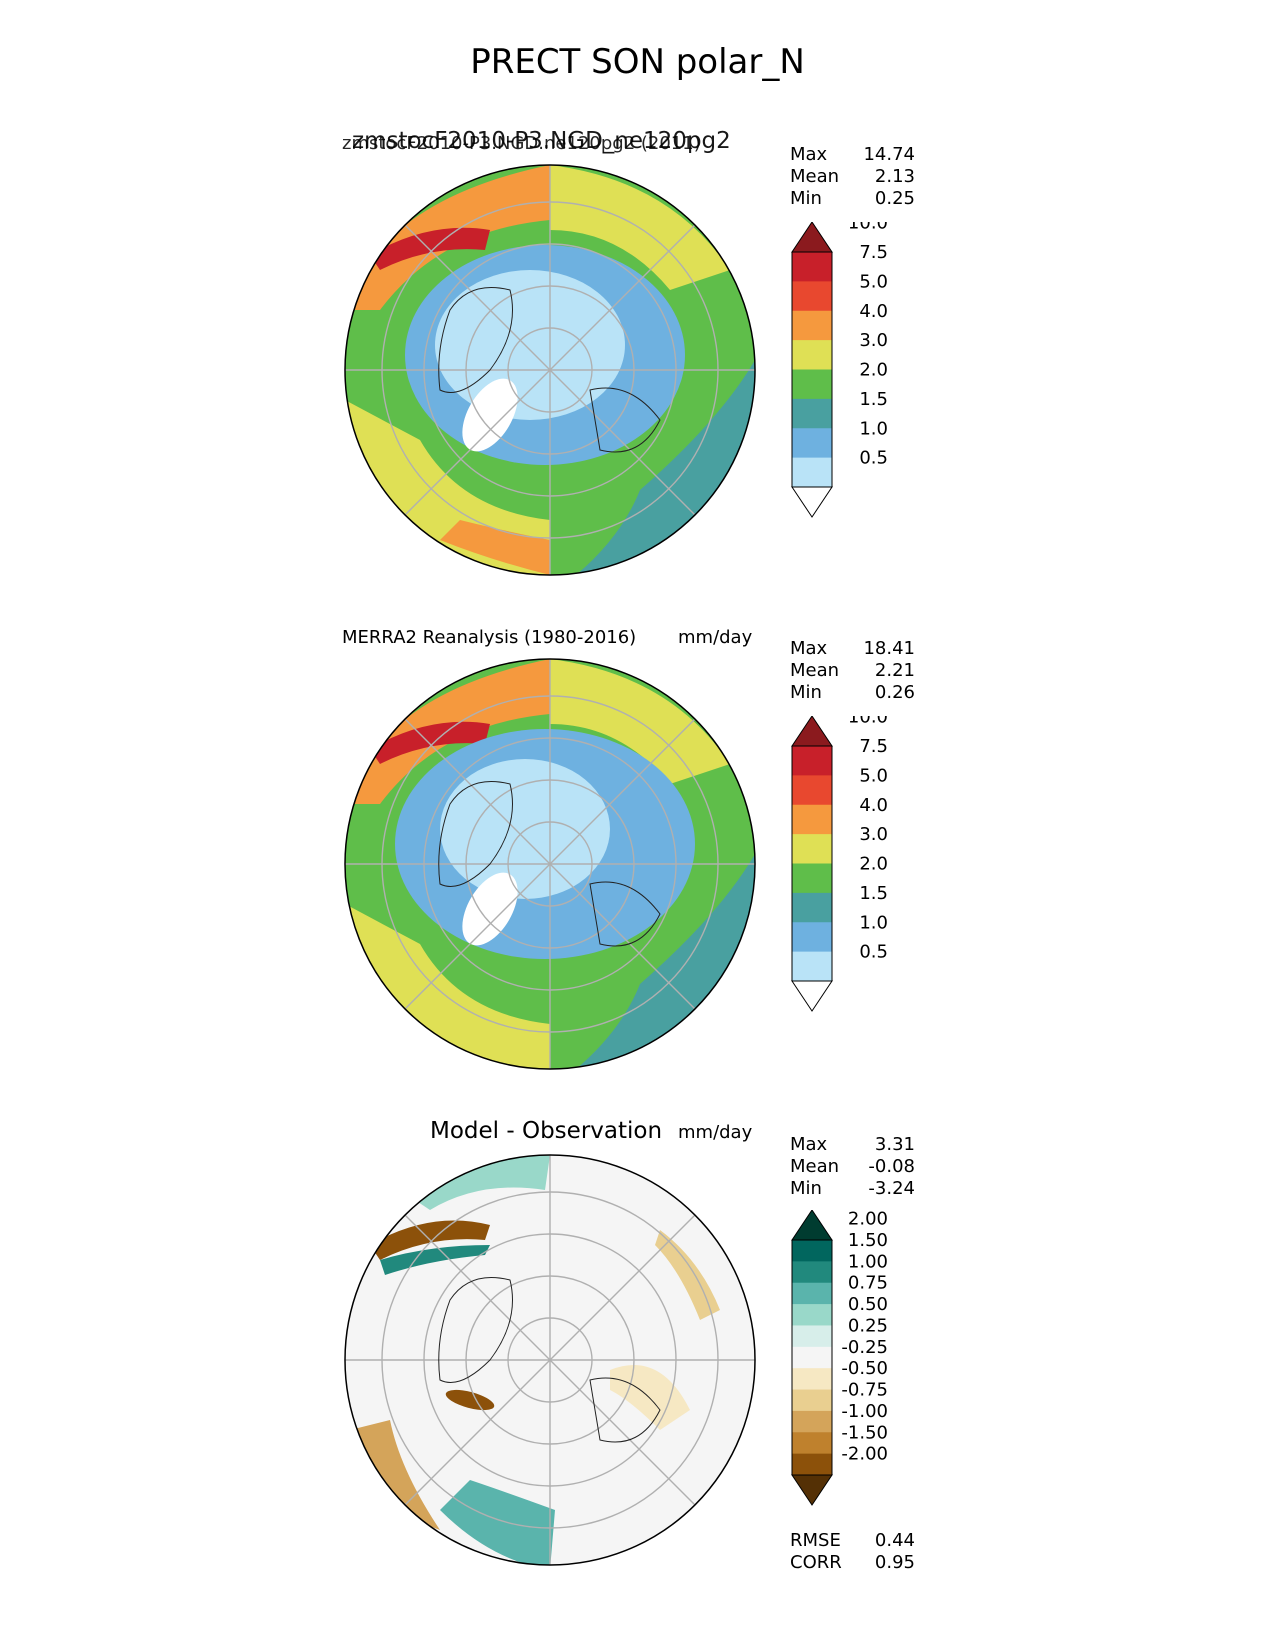 The image size is (1275, 1650). What do you see at coordinates (490, 909) in the screenshot?
I see `panel2-field-greenland` at bounding box center [490, 909].